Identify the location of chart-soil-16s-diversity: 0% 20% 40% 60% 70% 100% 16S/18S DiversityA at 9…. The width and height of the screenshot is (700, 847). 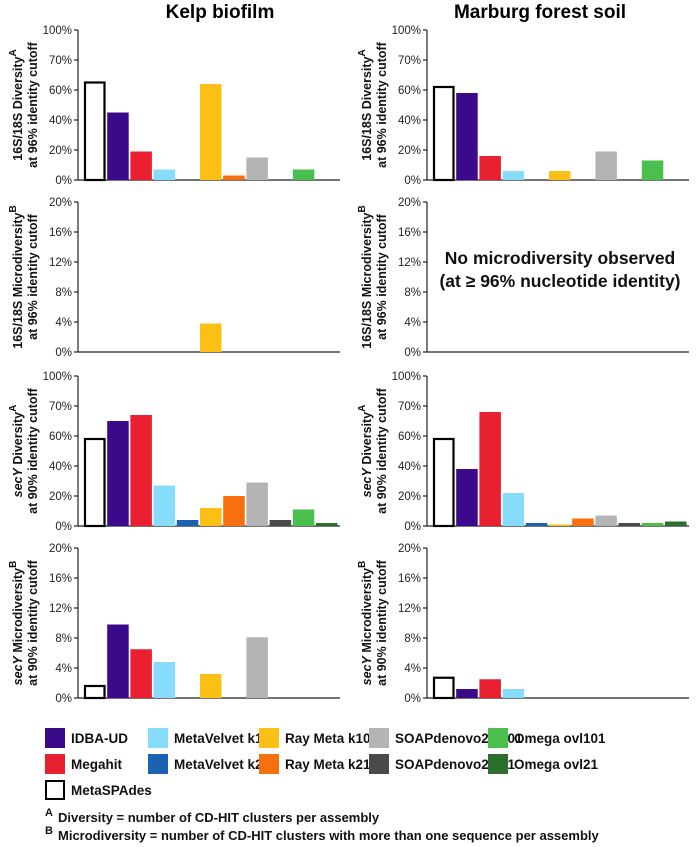
(523, 106).